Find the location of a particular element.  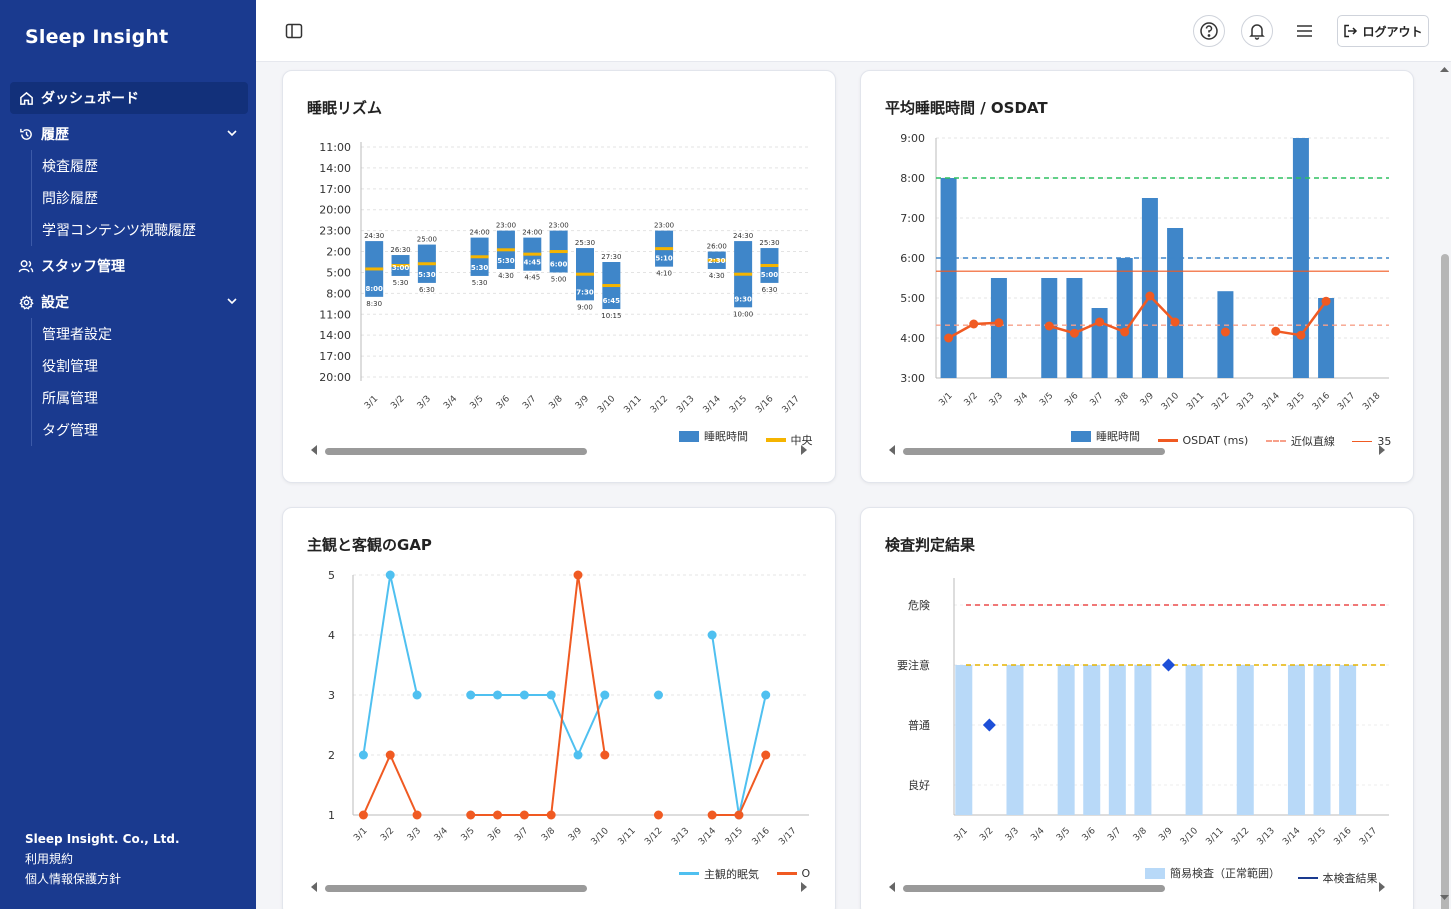

sidebar-item-history: 履歴 is located at coordinates (129, 134).